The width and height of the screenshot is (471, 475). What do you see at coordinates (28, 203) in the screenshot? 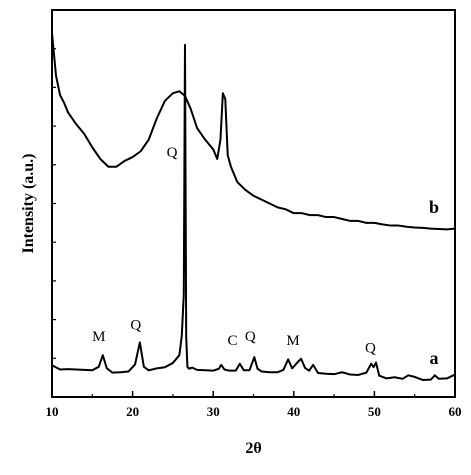
I see `y-axis-label: Intensity (a.u.)` at bounding box center [28, 203].